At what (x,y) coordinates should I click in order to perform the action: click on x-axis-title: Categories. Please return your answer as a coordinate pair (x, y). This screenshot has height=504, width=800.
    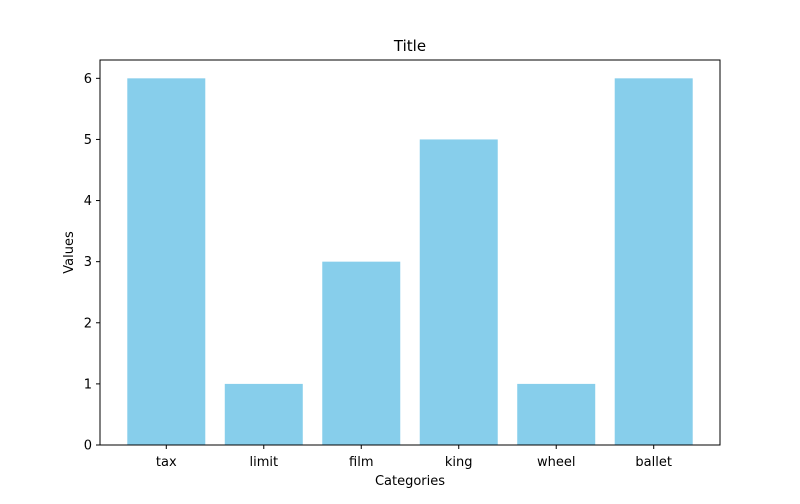
    Looking at the image, I should click on (410, 481).